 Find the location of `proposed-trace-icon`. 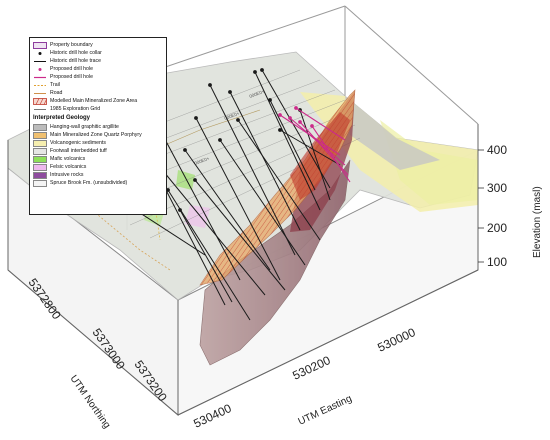

proposed-trace-icon is located at coordinates (40, 77).